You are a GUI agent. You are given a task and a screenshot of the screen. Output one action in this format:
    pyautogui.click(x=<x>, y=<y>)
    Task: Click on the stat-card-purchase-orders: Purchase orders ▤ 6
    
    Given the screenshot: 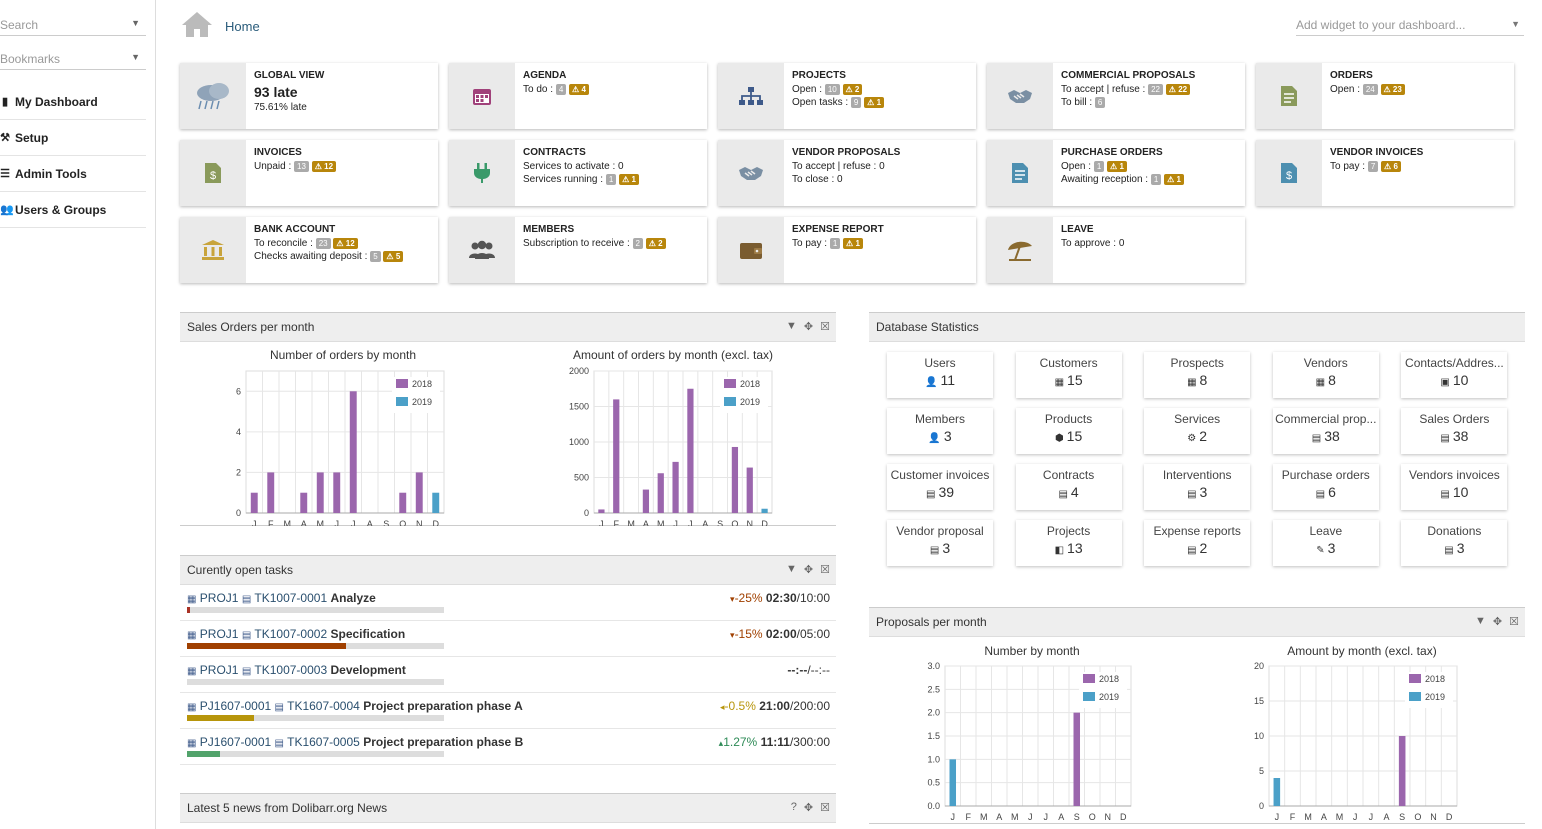 What is the action you would take?
    pyautogui.click(x=1325, y=487)
    